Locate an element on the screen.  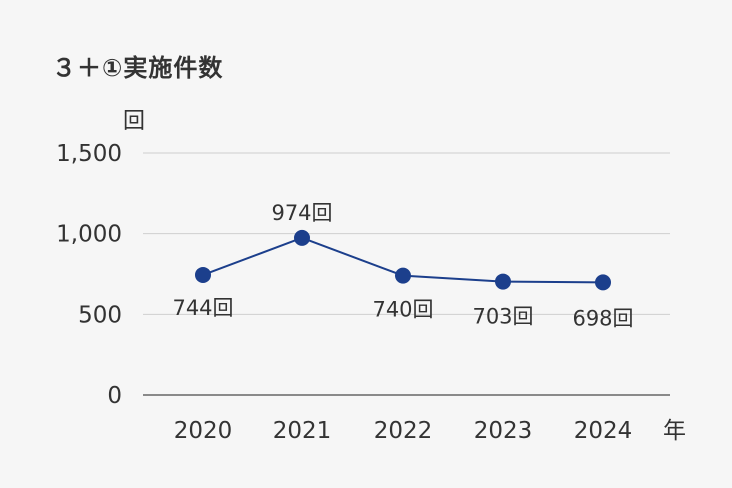
y-tick-label: 0 is located at coordinates (114, 396).